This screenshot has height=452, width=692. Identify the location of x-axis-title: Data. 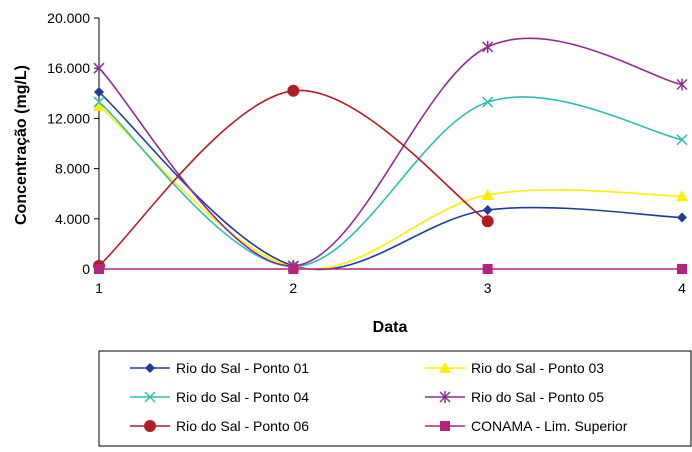
(390, 327).